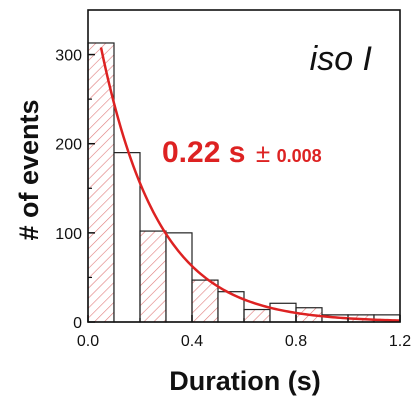  Describe the element at coordinates (192, 341) in the screenshot. I see `x-tick-label: 0.4` at that location.